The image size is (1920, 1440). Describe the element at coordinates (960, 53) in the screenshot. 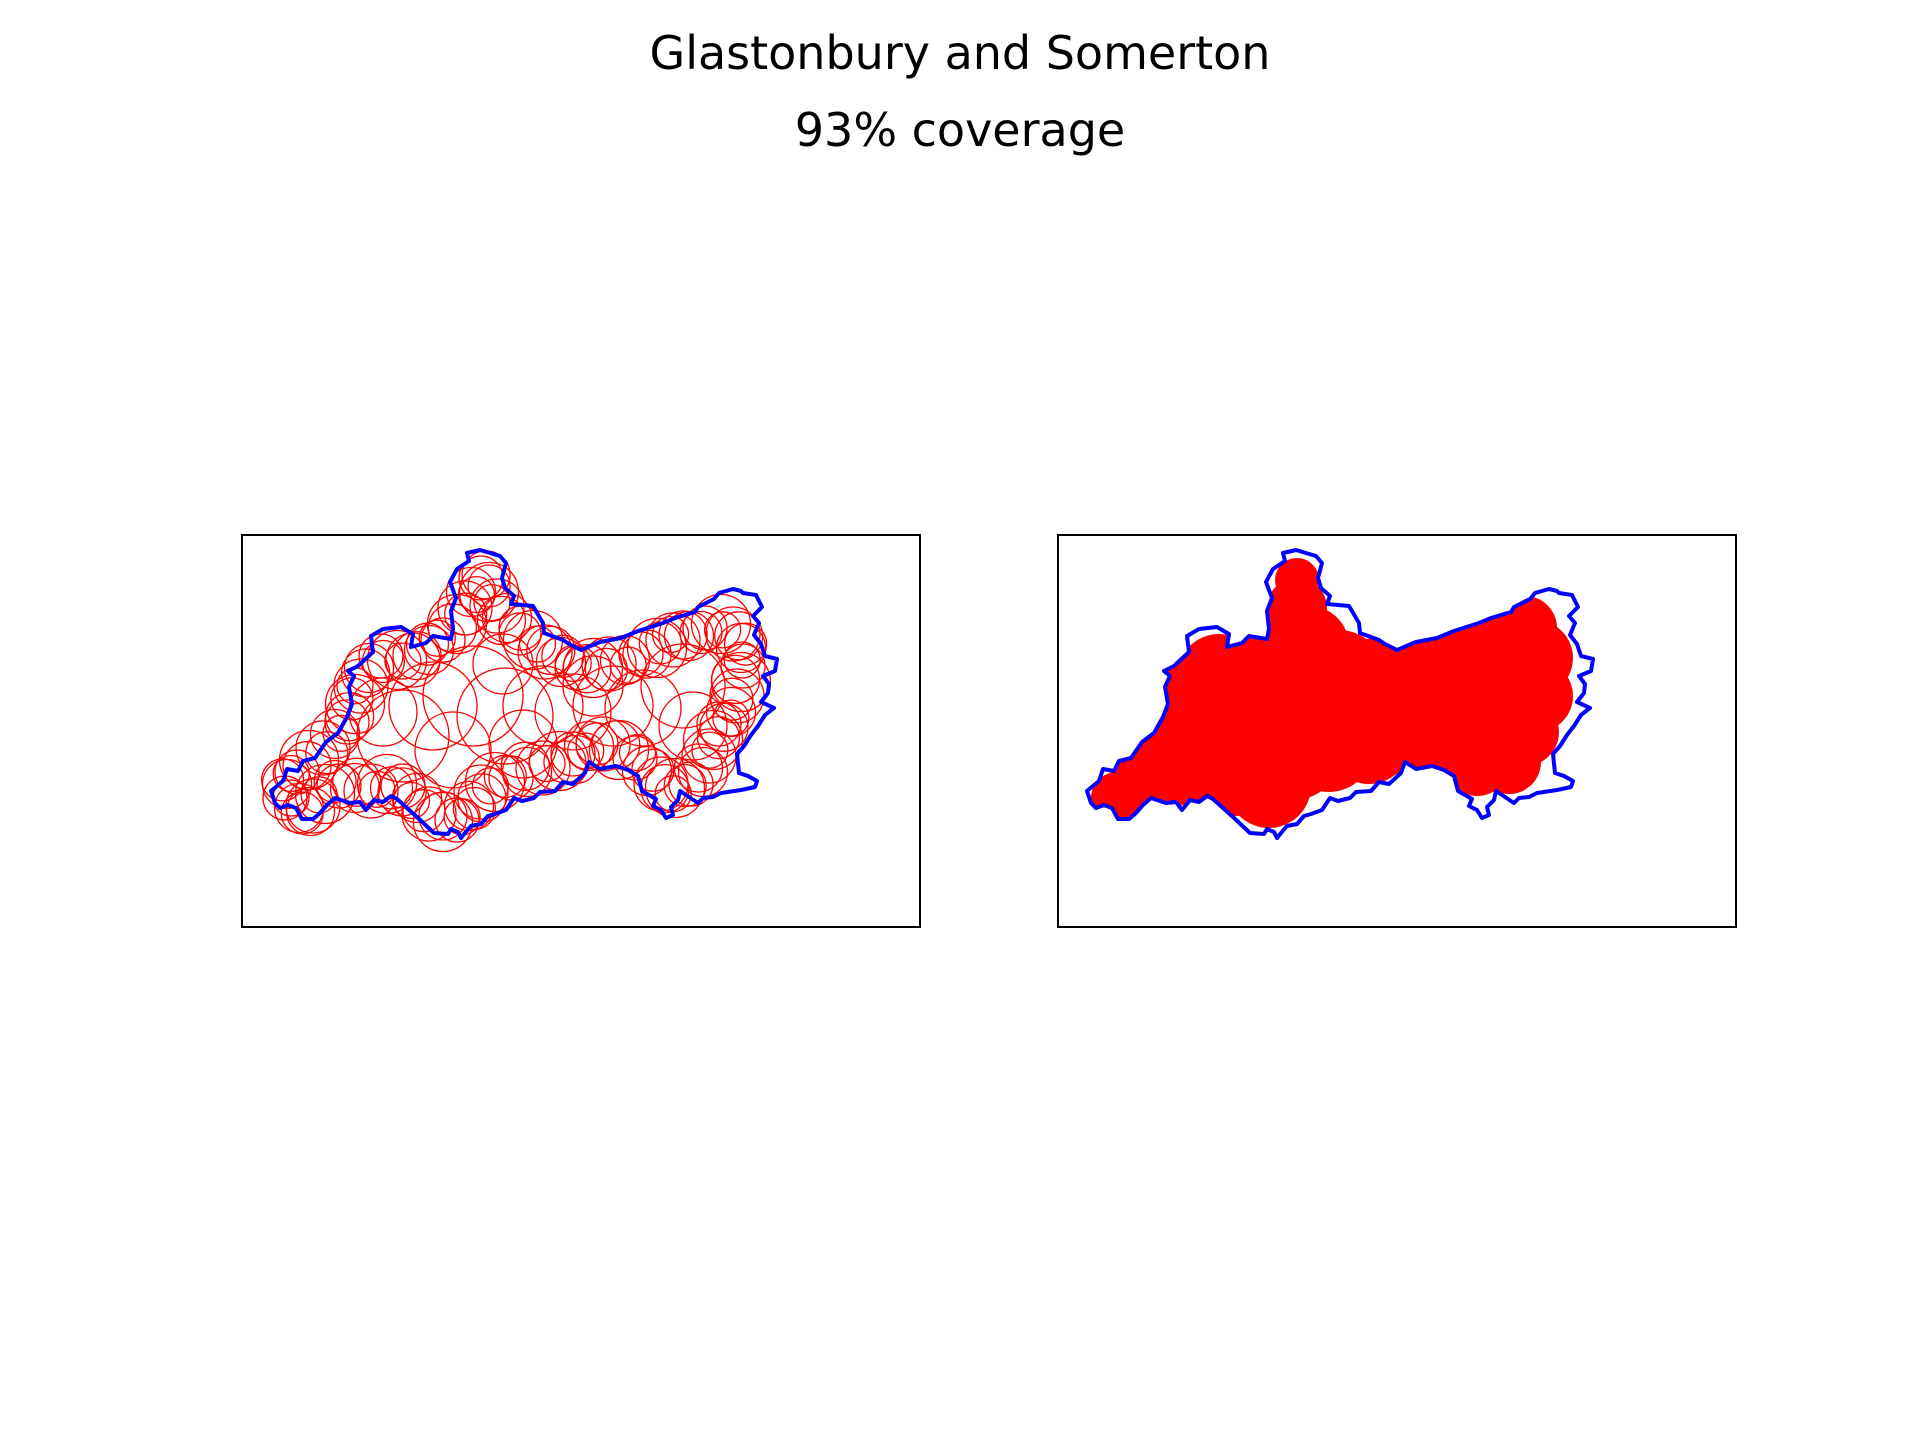

I see `figure-title: Glastonbury and Somerton` at that location.